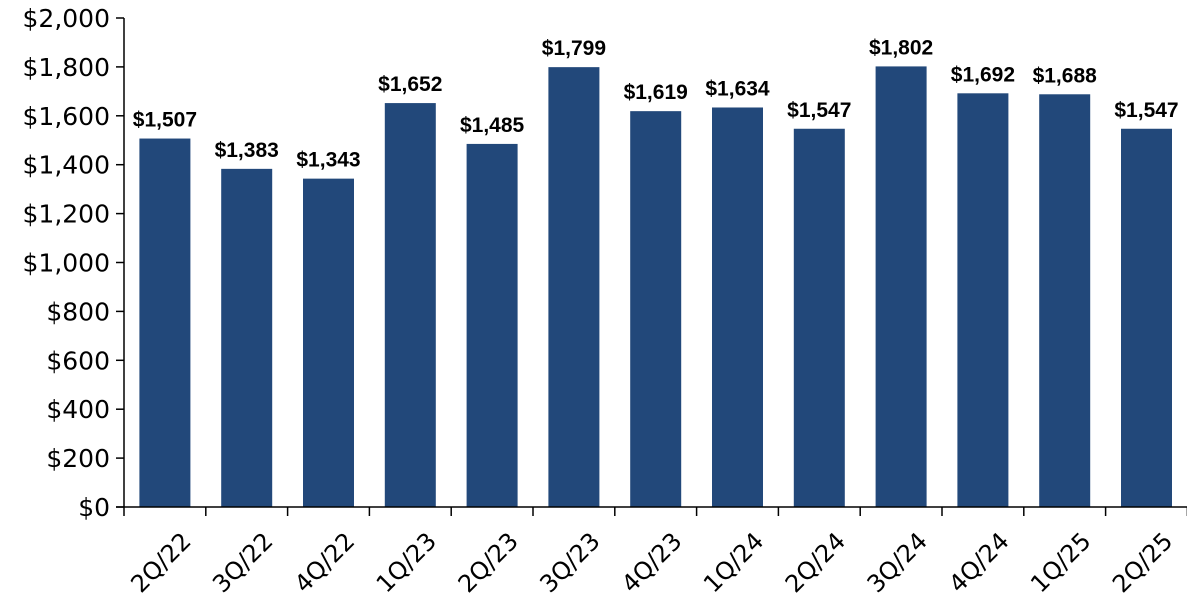 Image resolution: width=1187 pixels, height=611 pixels. I want to click on bar-2Q/25, so click(1146, 318).